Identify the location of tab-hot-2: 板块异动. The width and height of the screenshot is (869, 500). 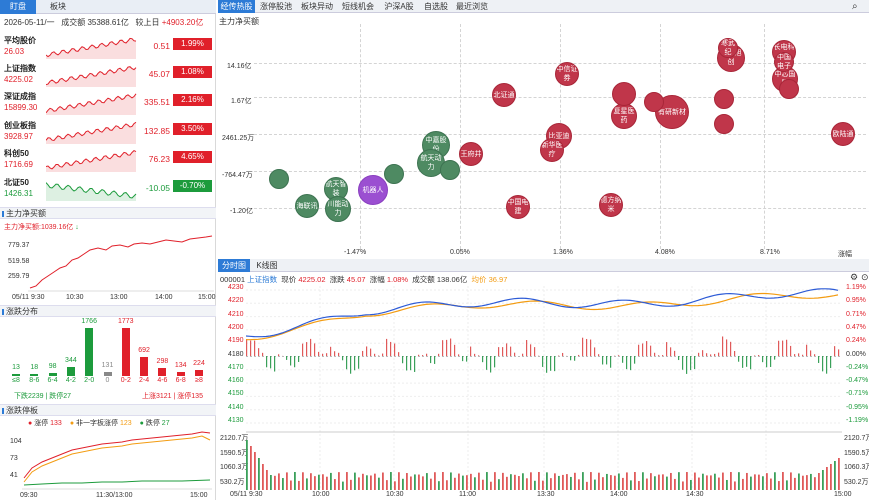
(317, 6).